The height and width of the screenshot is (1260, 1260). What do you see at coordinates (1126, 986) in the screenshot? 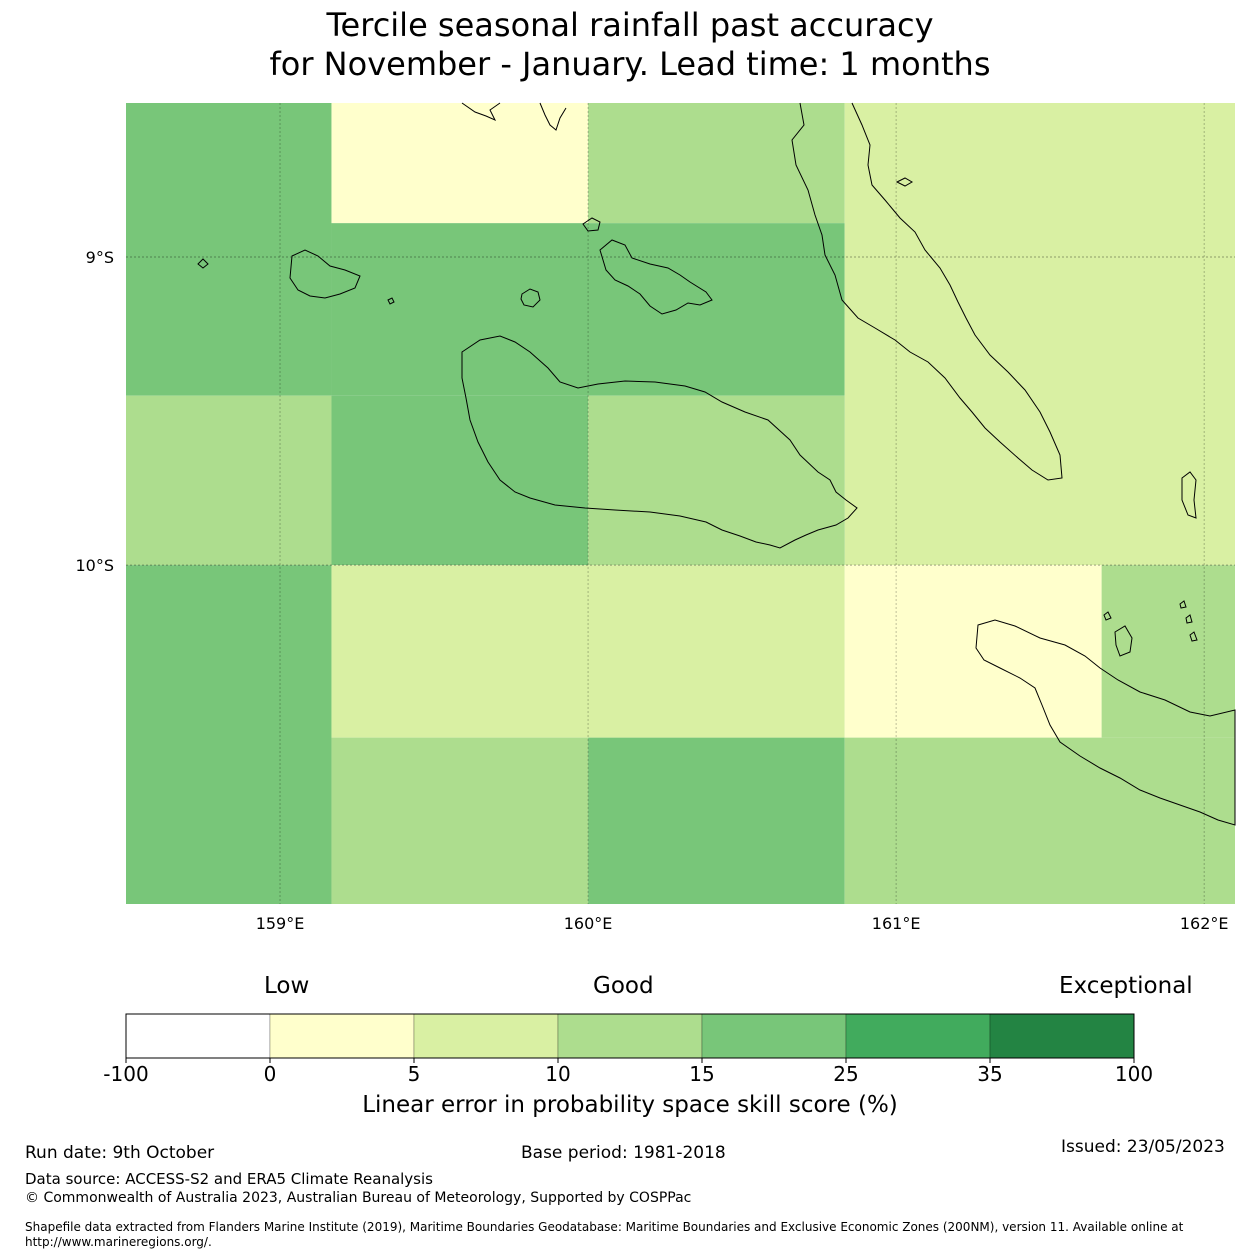
I see `colorbar-exceptional-label: Exceptional` at bounding box center [1126, 986].